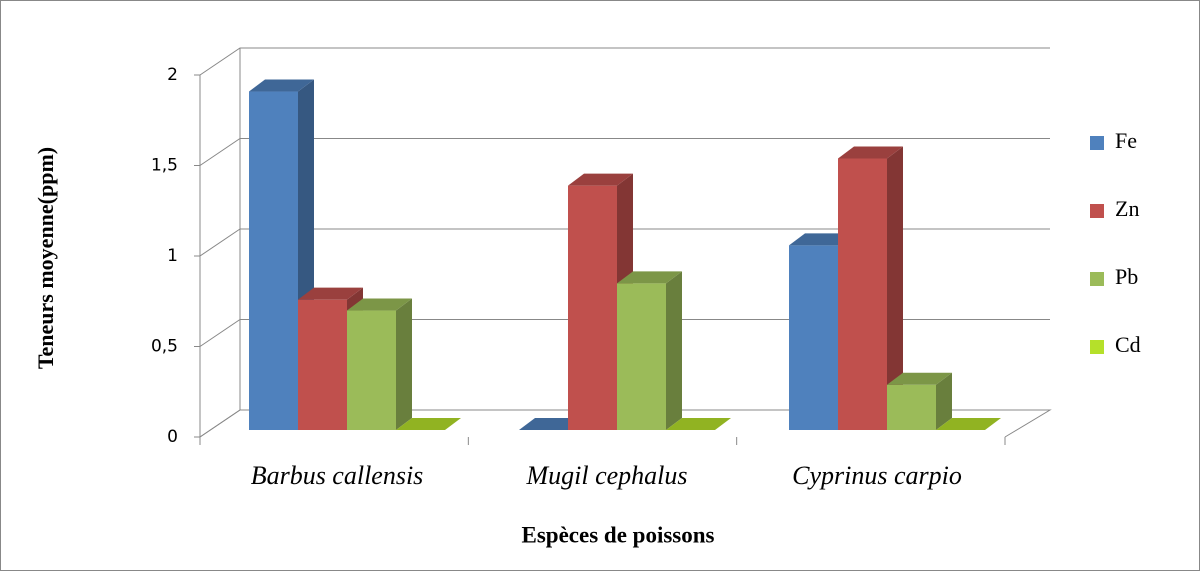 The height and width of the screenshot is (571, 1200). I want to click on legend-label: Zn, so click(1127, 208).